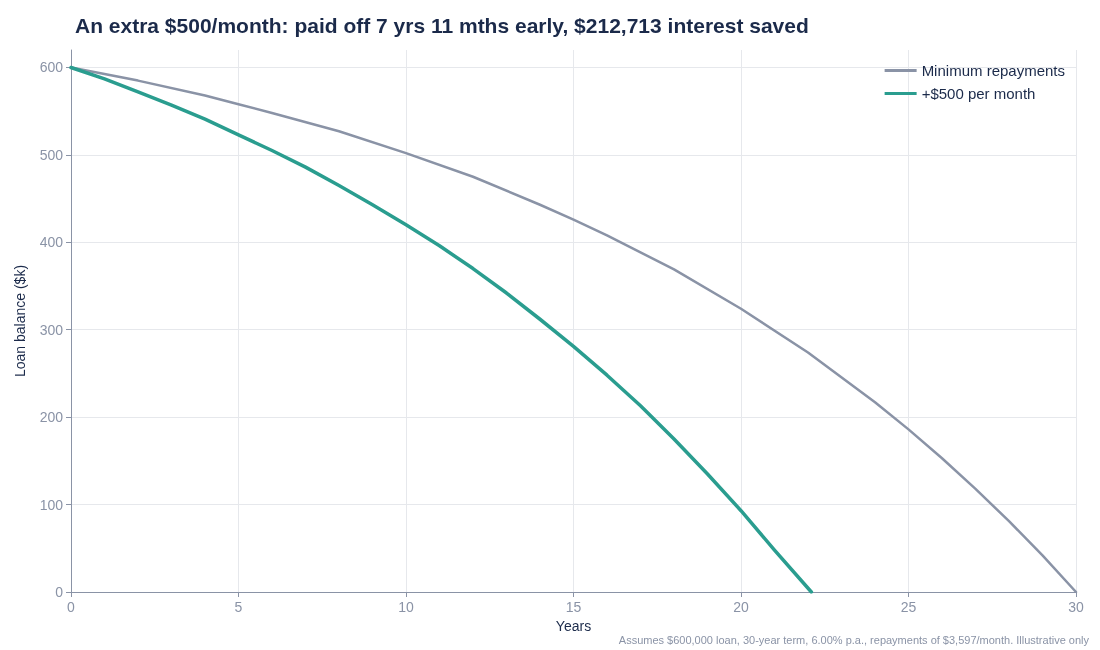 This screenshot has width=1100, height=650. What do you see at coordinates (51, 67) in the screenshot?
I see `y-tick-label: 600` at bounding box center [51, 67].